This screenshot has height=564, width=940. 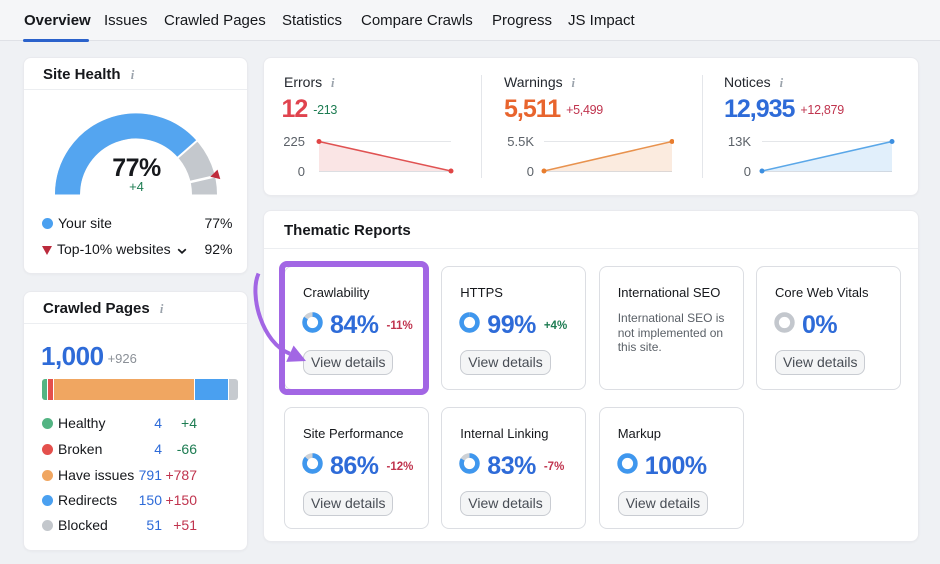 What do you see at coordinates (520, 141) in the screenshot?
I see `svg-text: 5.5K` at bounding box center [520, 141].